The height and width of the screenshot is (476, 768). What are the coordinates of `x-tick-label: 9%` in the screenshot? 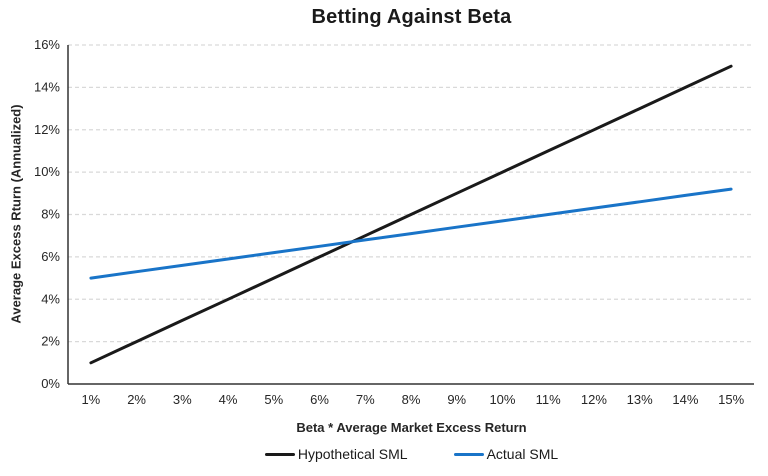 It's located at (456, 399).